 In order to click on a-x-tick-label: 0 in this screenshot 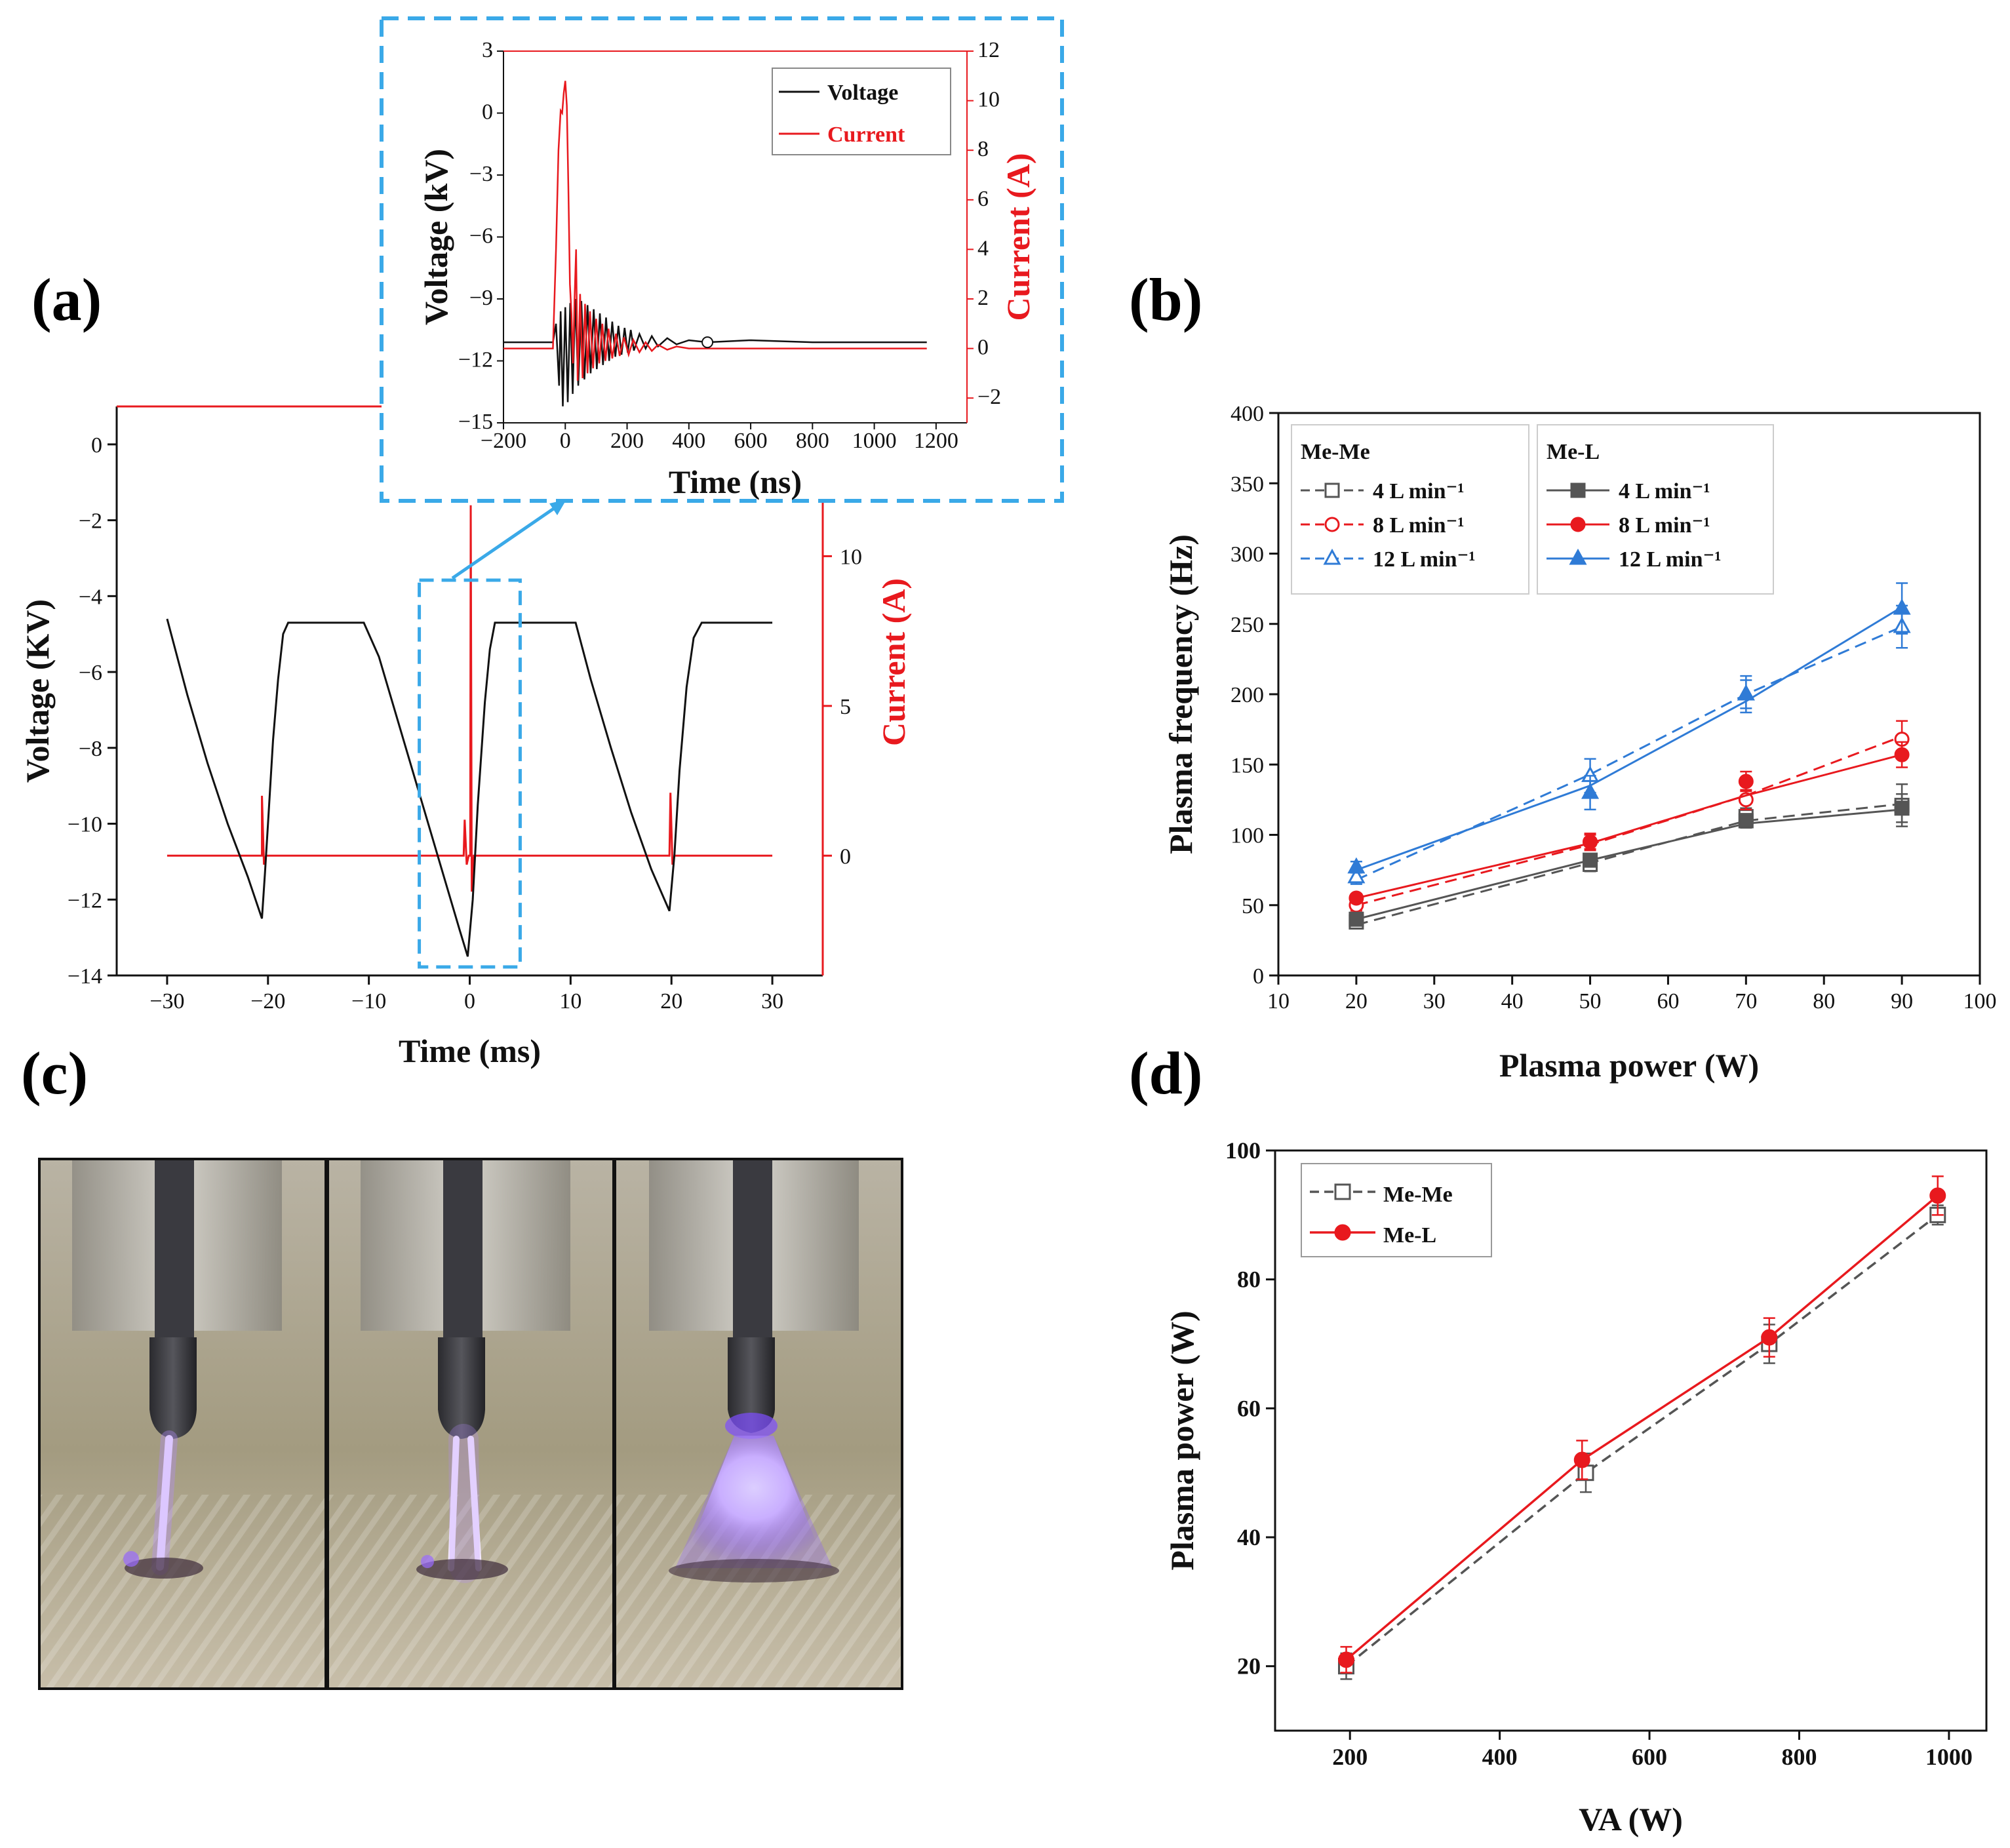, I will do `click(469, 1001)`.